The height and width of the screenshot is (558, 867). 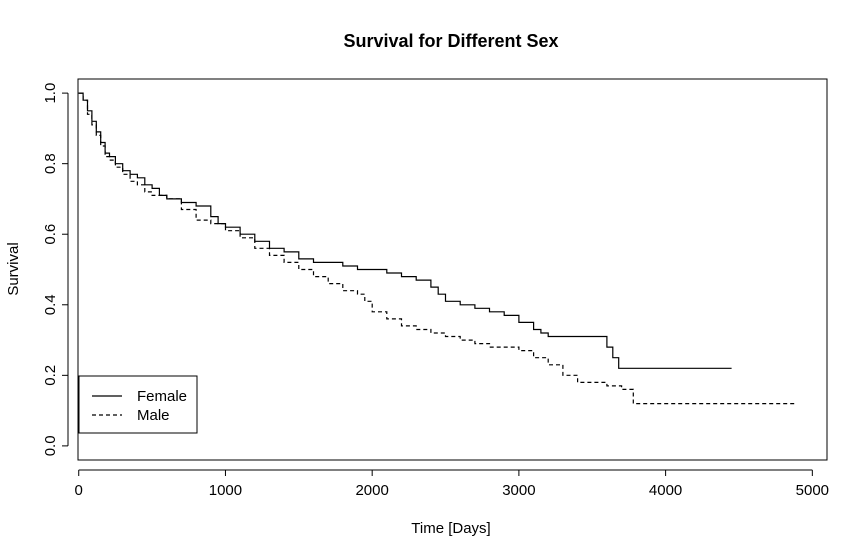 I want to click on legend-label-female: Female, so click(x=162, y=396).